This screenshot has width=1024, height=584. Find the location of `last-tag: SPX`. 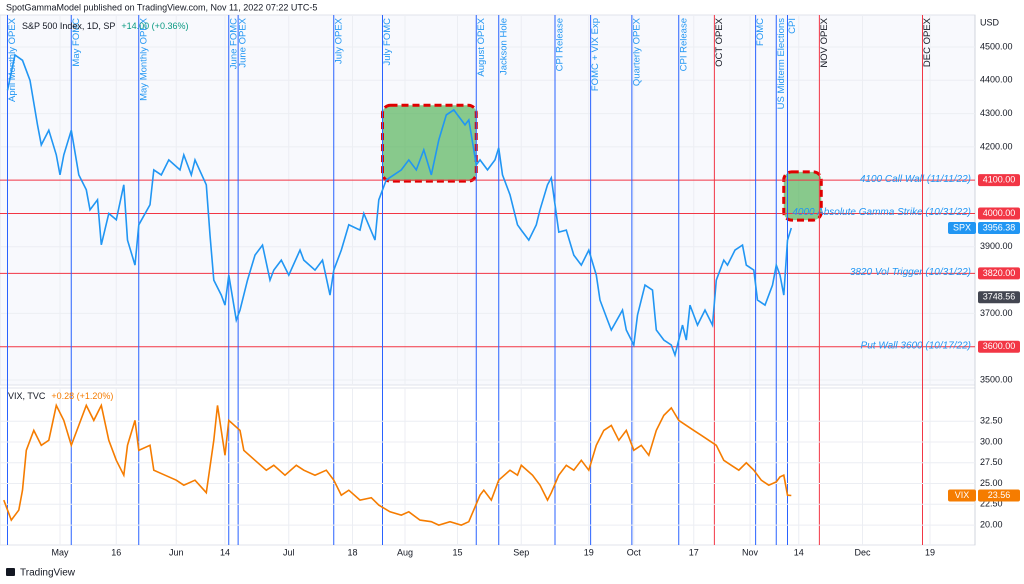

last-tag: SPX is located at coordinates (962, 227).